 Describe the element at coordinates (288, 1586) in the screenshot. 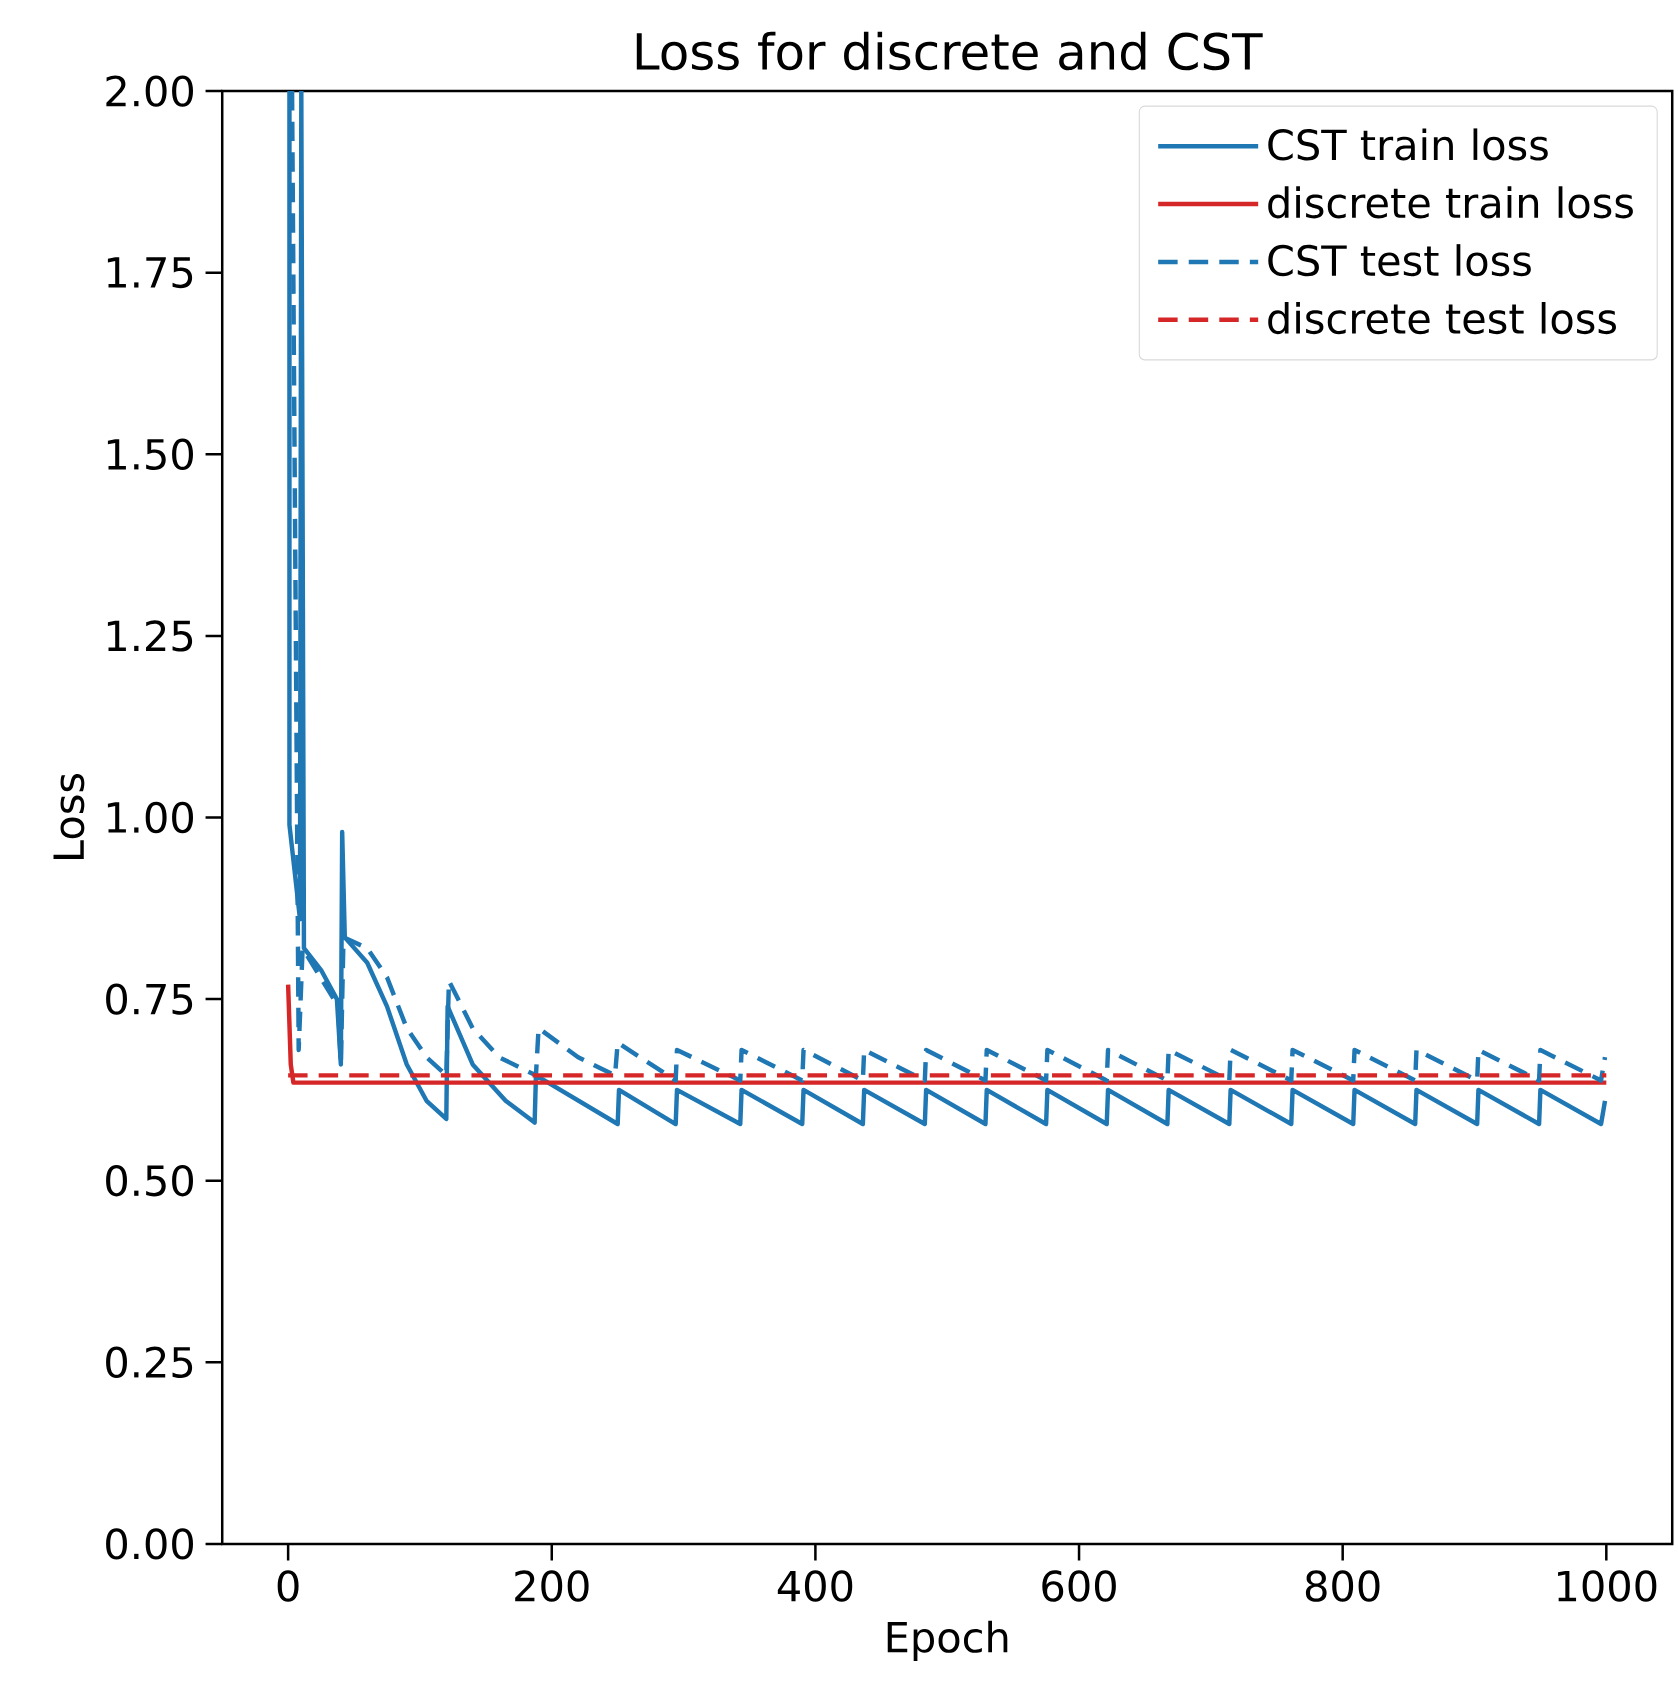

I see `x-tick-label: 0` at that location.